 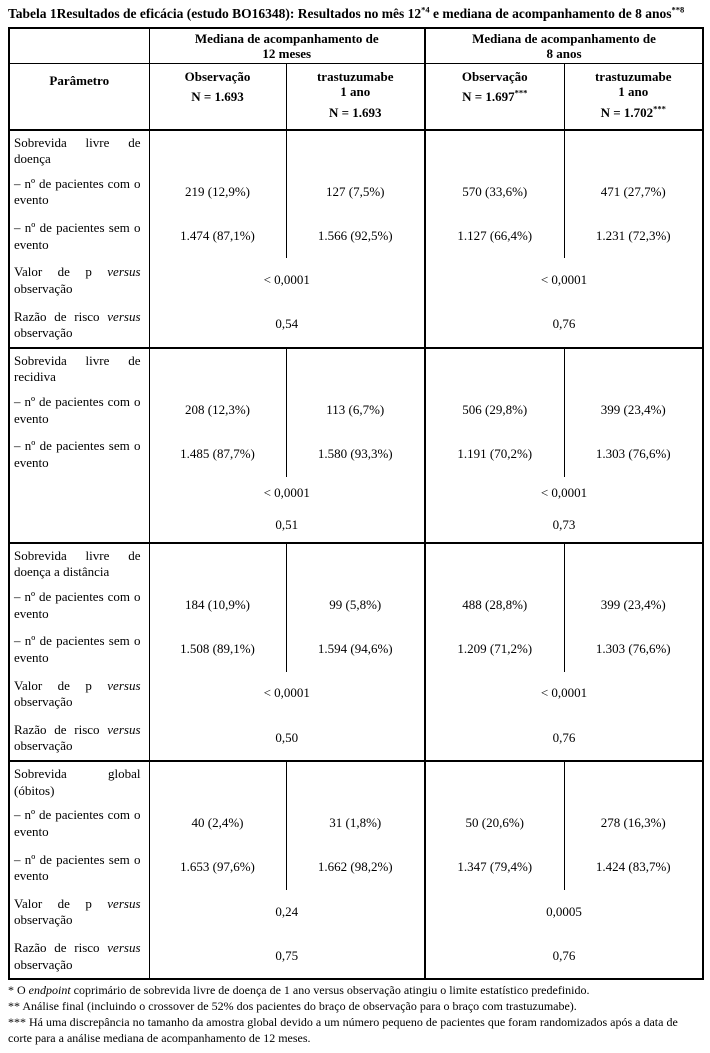 I want to click on value-cell: 99 (5,8%), so click(x=356, y=605).